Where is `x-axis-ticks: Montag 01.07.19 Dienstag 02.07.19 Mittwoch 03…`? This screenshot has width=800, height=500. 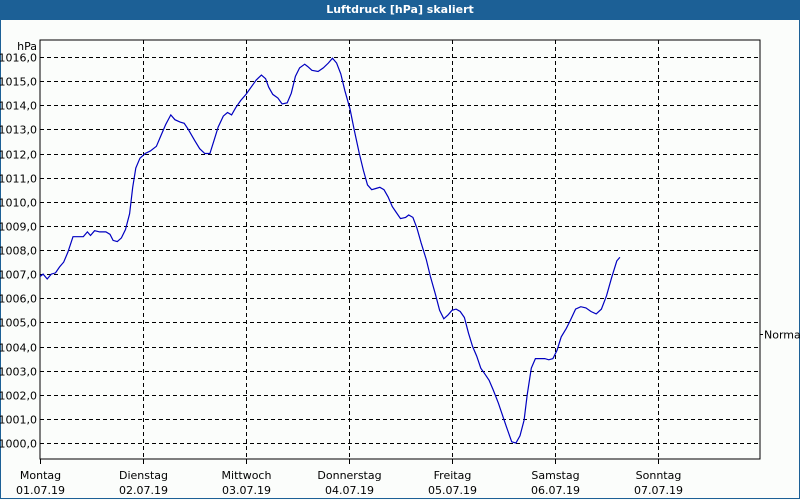 x-axis-ticks: Montag 01.07.19 Dienstag 02.07.19 Mittwoch 03… is located at coordinates (349, 478).